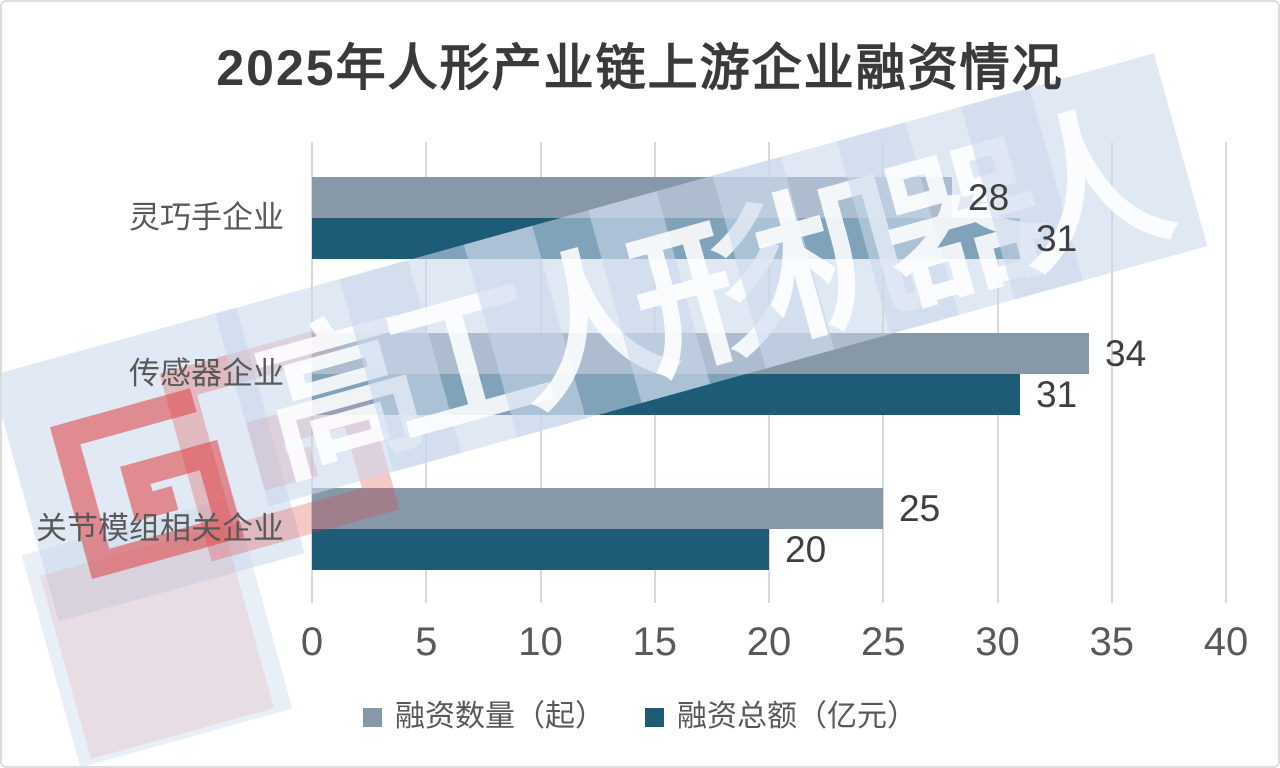 Image resolution: width=1280 pixels, height=768 pixels. What do you see at coordinates (797, 716) in the screenshot?
I see `legend-label: 融资总额（亿元）` at bounding box center [797, 716].